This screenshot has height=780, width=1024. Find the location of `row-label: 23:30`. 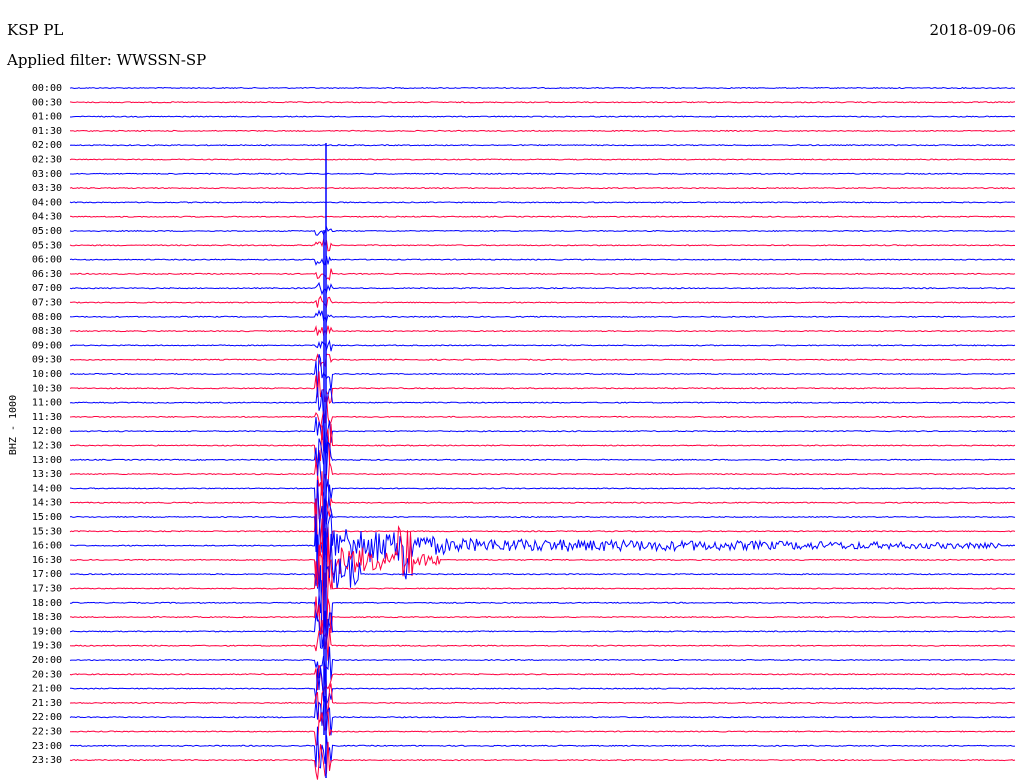

row-label: 23:30 is located at coordinates (47, 760).